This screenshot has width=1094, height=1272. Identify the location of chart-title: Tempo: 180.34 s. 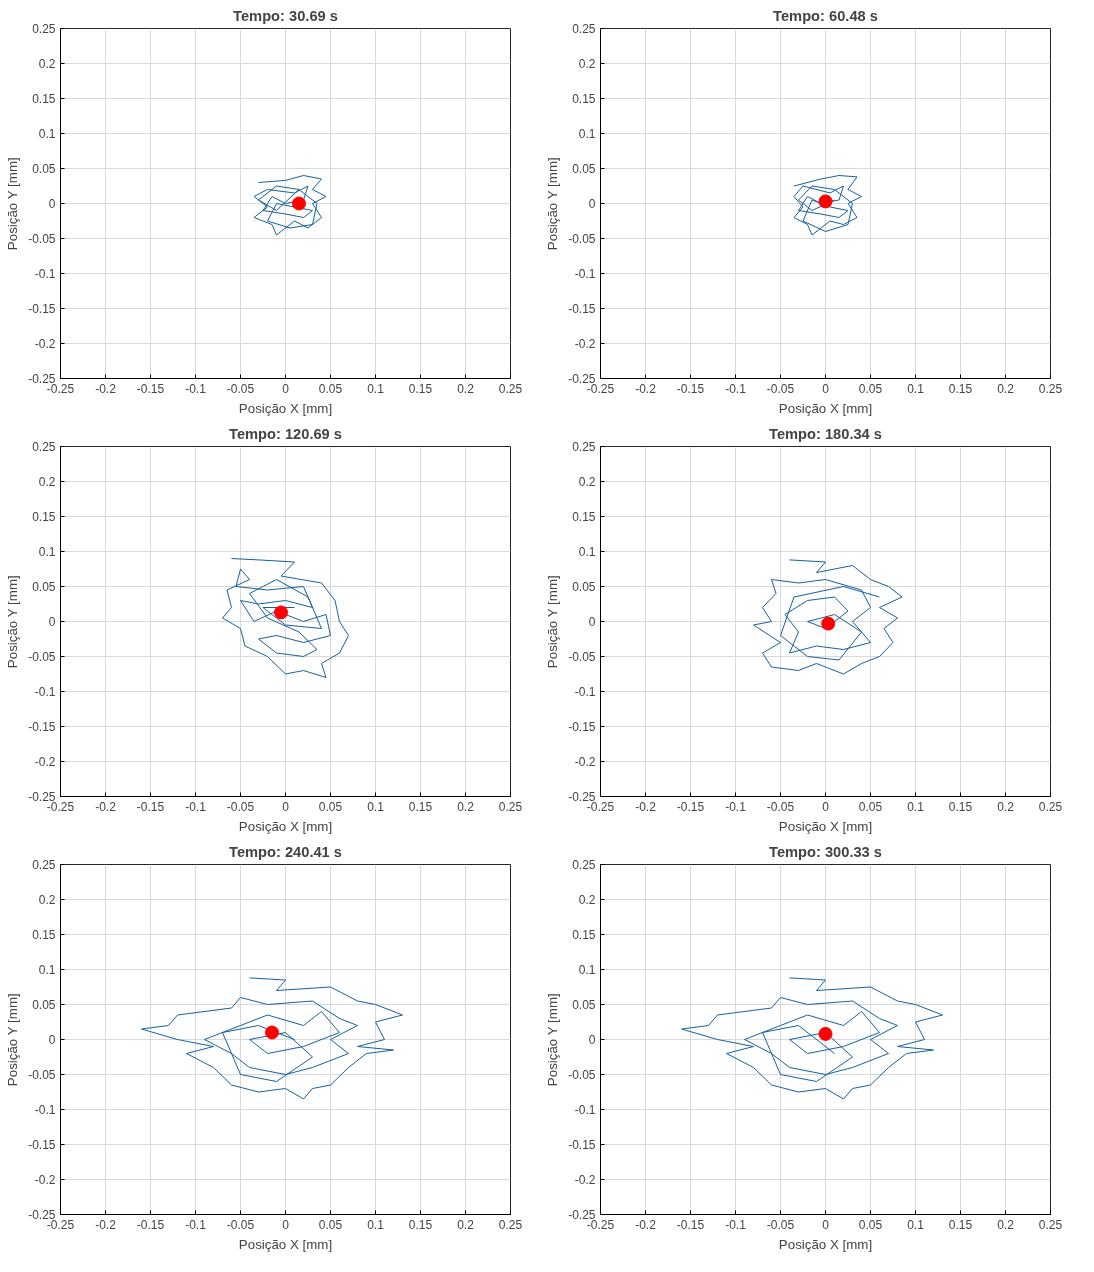
(825, 433).